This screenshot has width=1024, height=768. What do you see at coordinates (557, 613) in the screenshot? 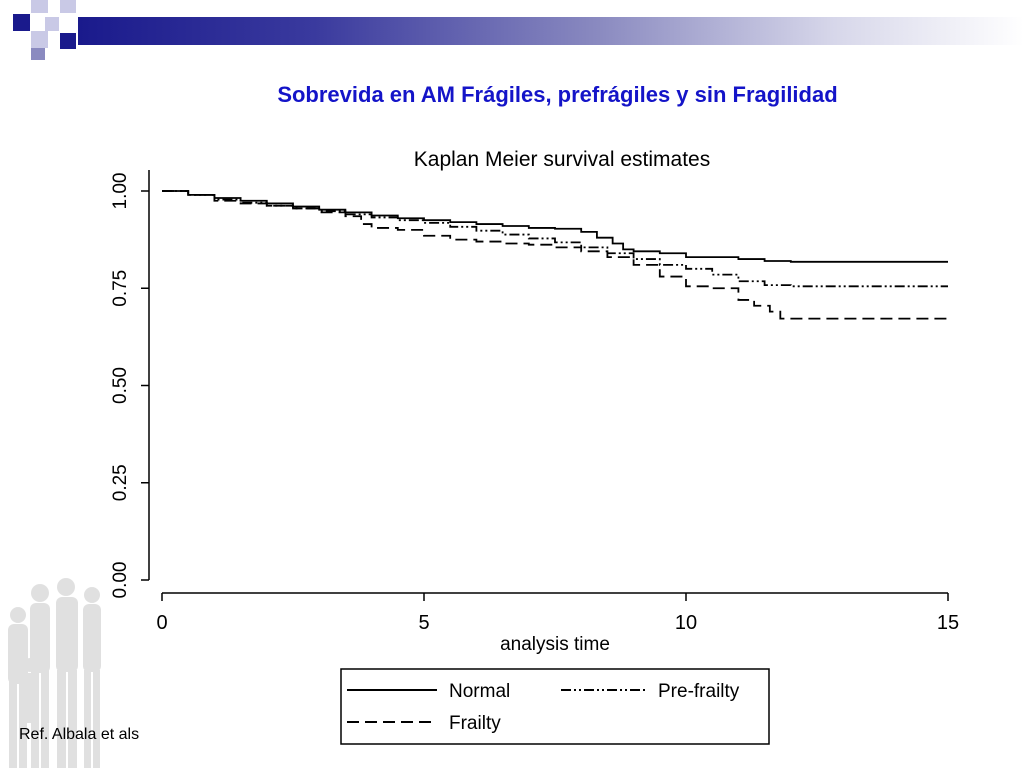
I see `x-ticks: 0 5 10 15` at bounding box center [557, 613].